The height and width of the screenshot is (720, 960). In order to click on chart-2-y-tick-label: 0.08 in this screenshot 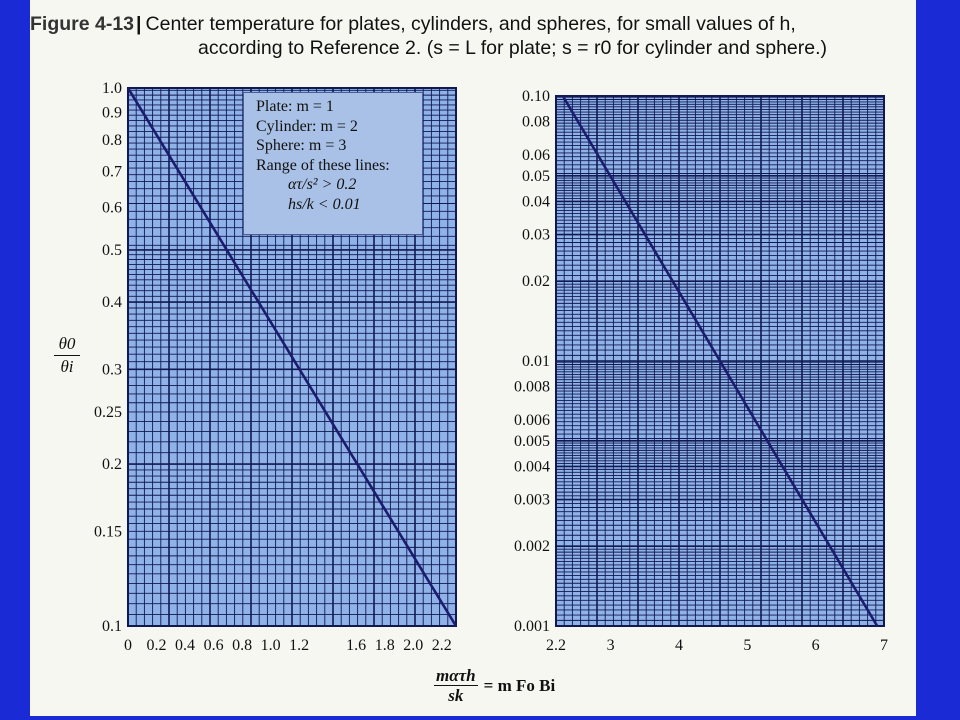, I will do `click(536, 122)`.